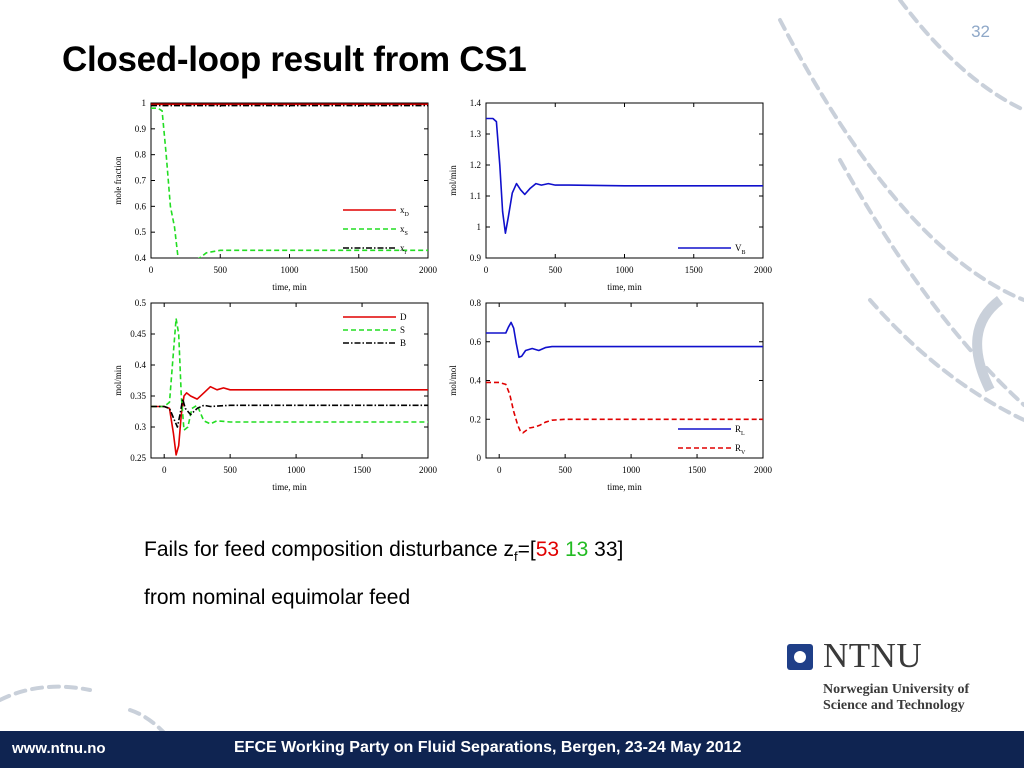  What do you see at coordinates (744, 253) in the screenshot?
I see `legend-subscript: B` at bounding box center [744, 253].